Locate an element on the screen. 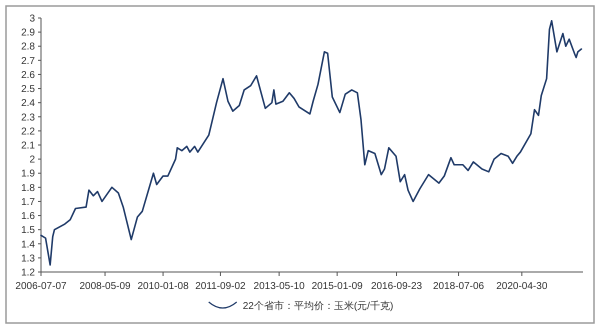  legend: 22个省市：平均价：玉米(元/千克) is located at coordinates (301, 306).